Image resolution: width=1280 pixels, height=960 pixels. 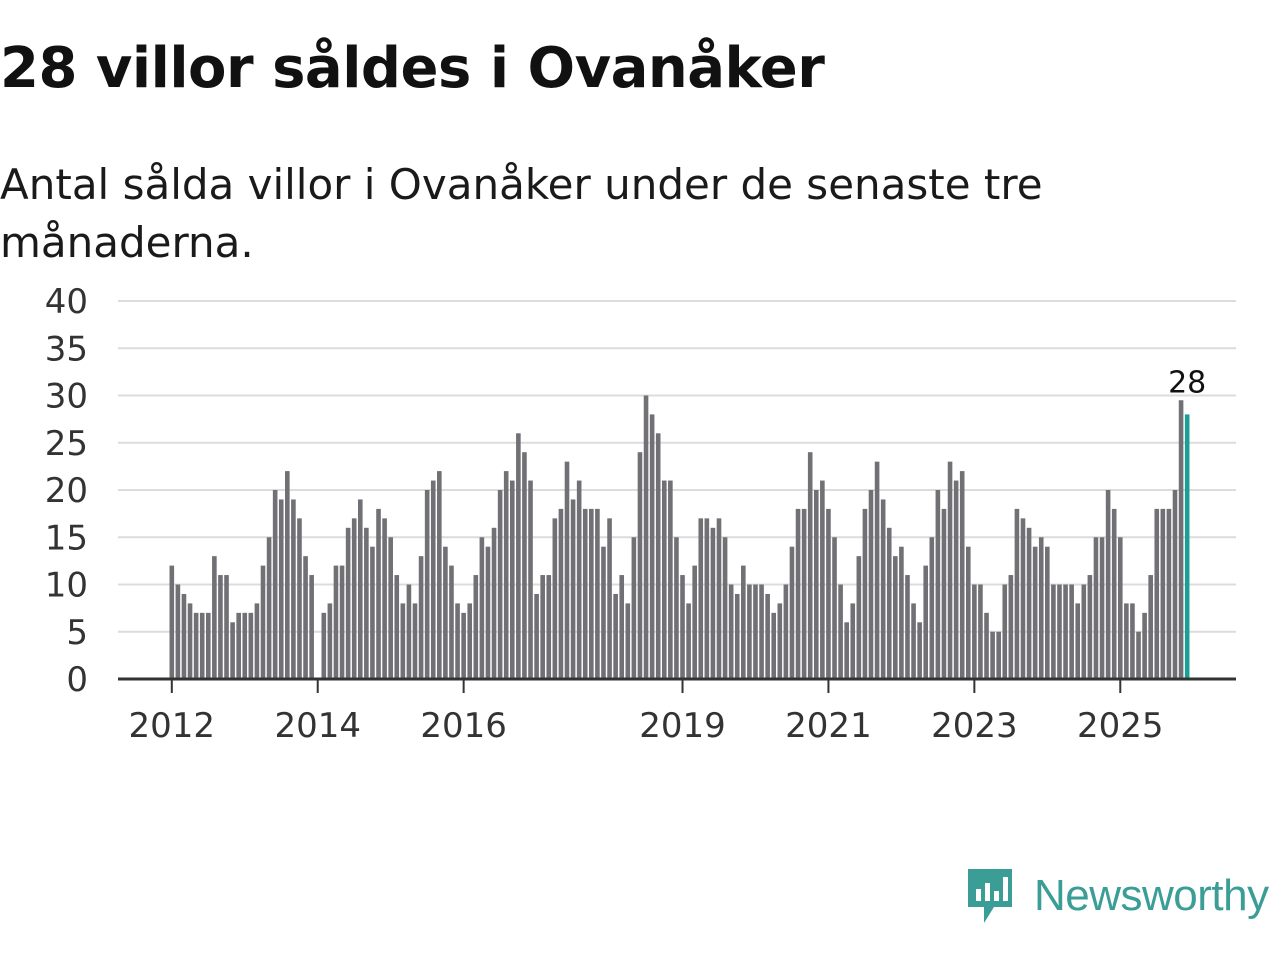 I want to click on x-tick-label: 2014, so click(x=317, y=726).